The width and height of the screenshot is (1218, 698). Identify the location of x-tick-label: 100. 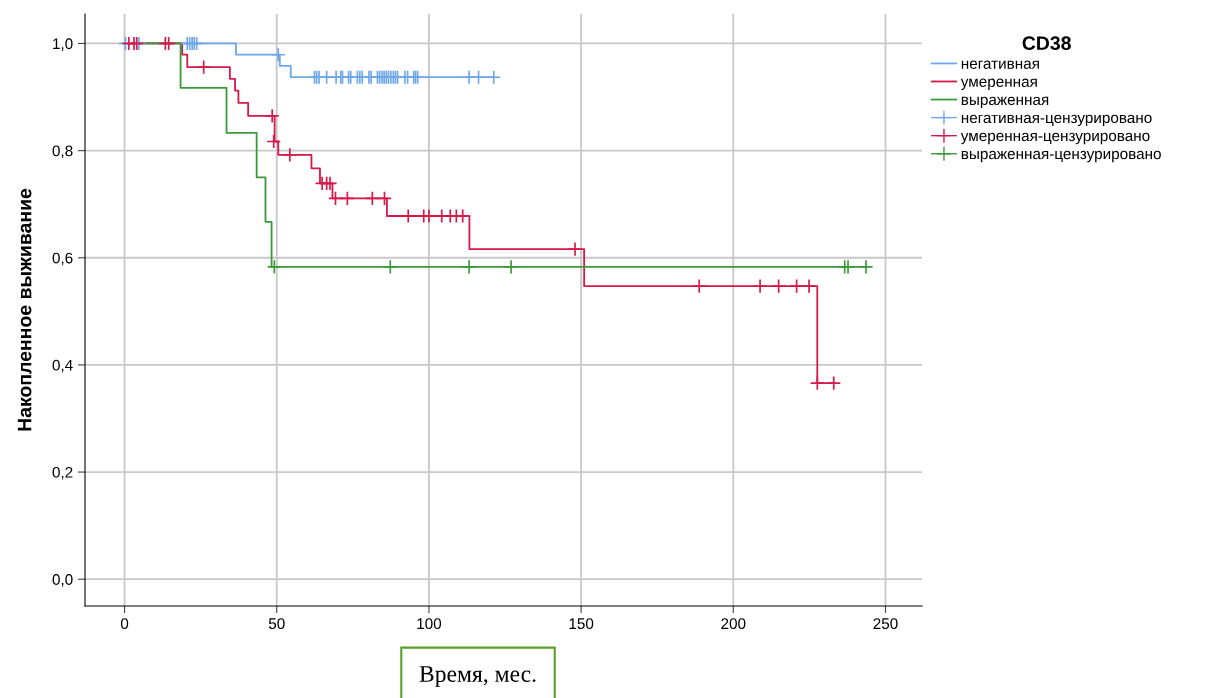
(429, 624).